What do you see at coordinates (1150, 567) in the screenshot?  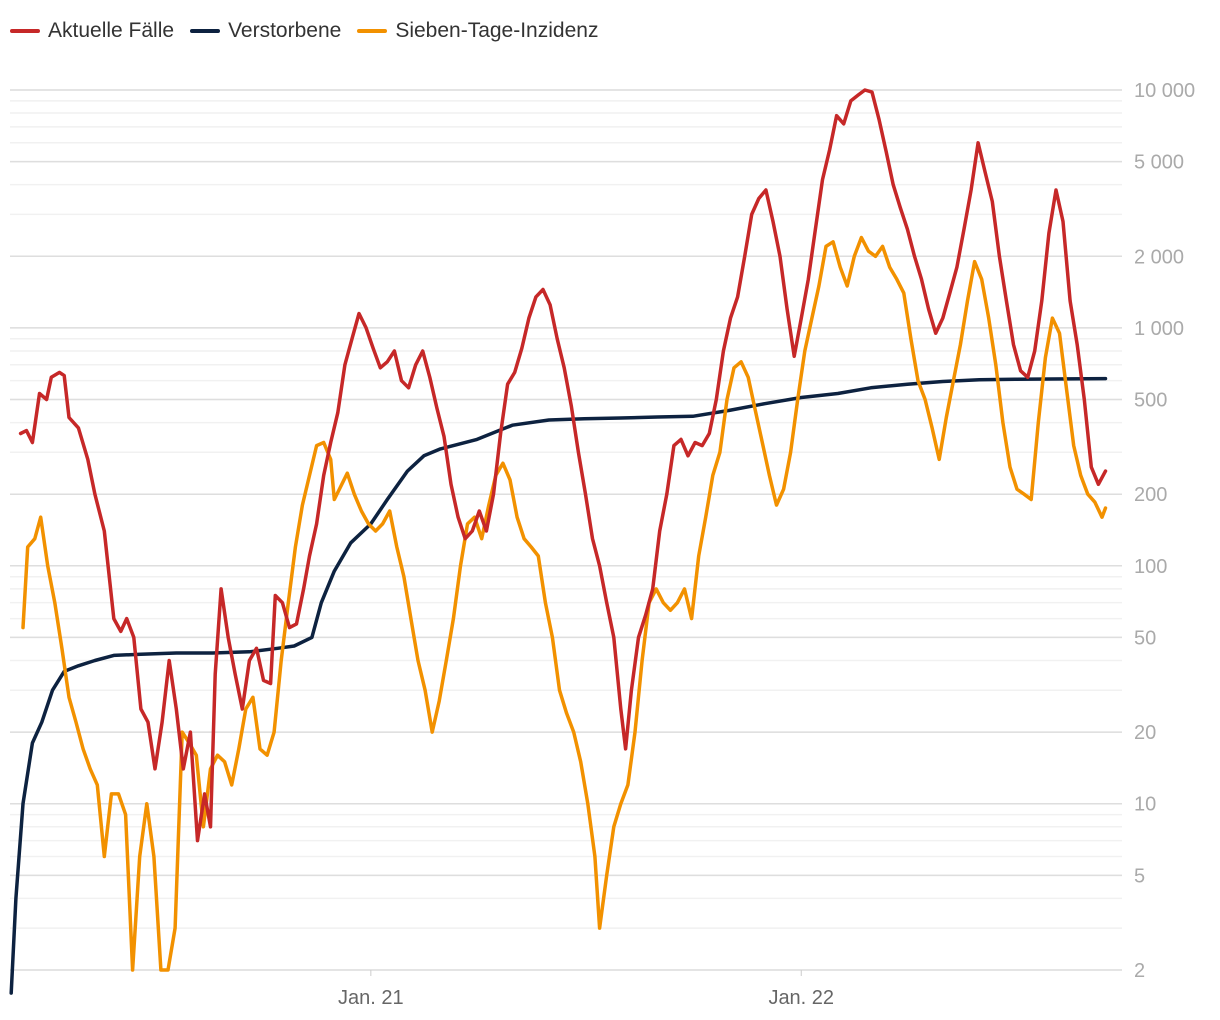 I see `y-tick-label: 100` at bounding box center [1150, 567].